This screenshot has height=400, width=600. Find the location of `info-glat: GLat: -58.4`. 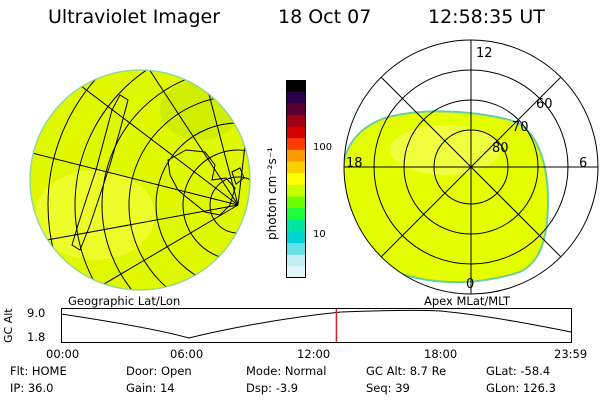

info-glat: GLat: -58.4 is located at coordinates (518, 371).